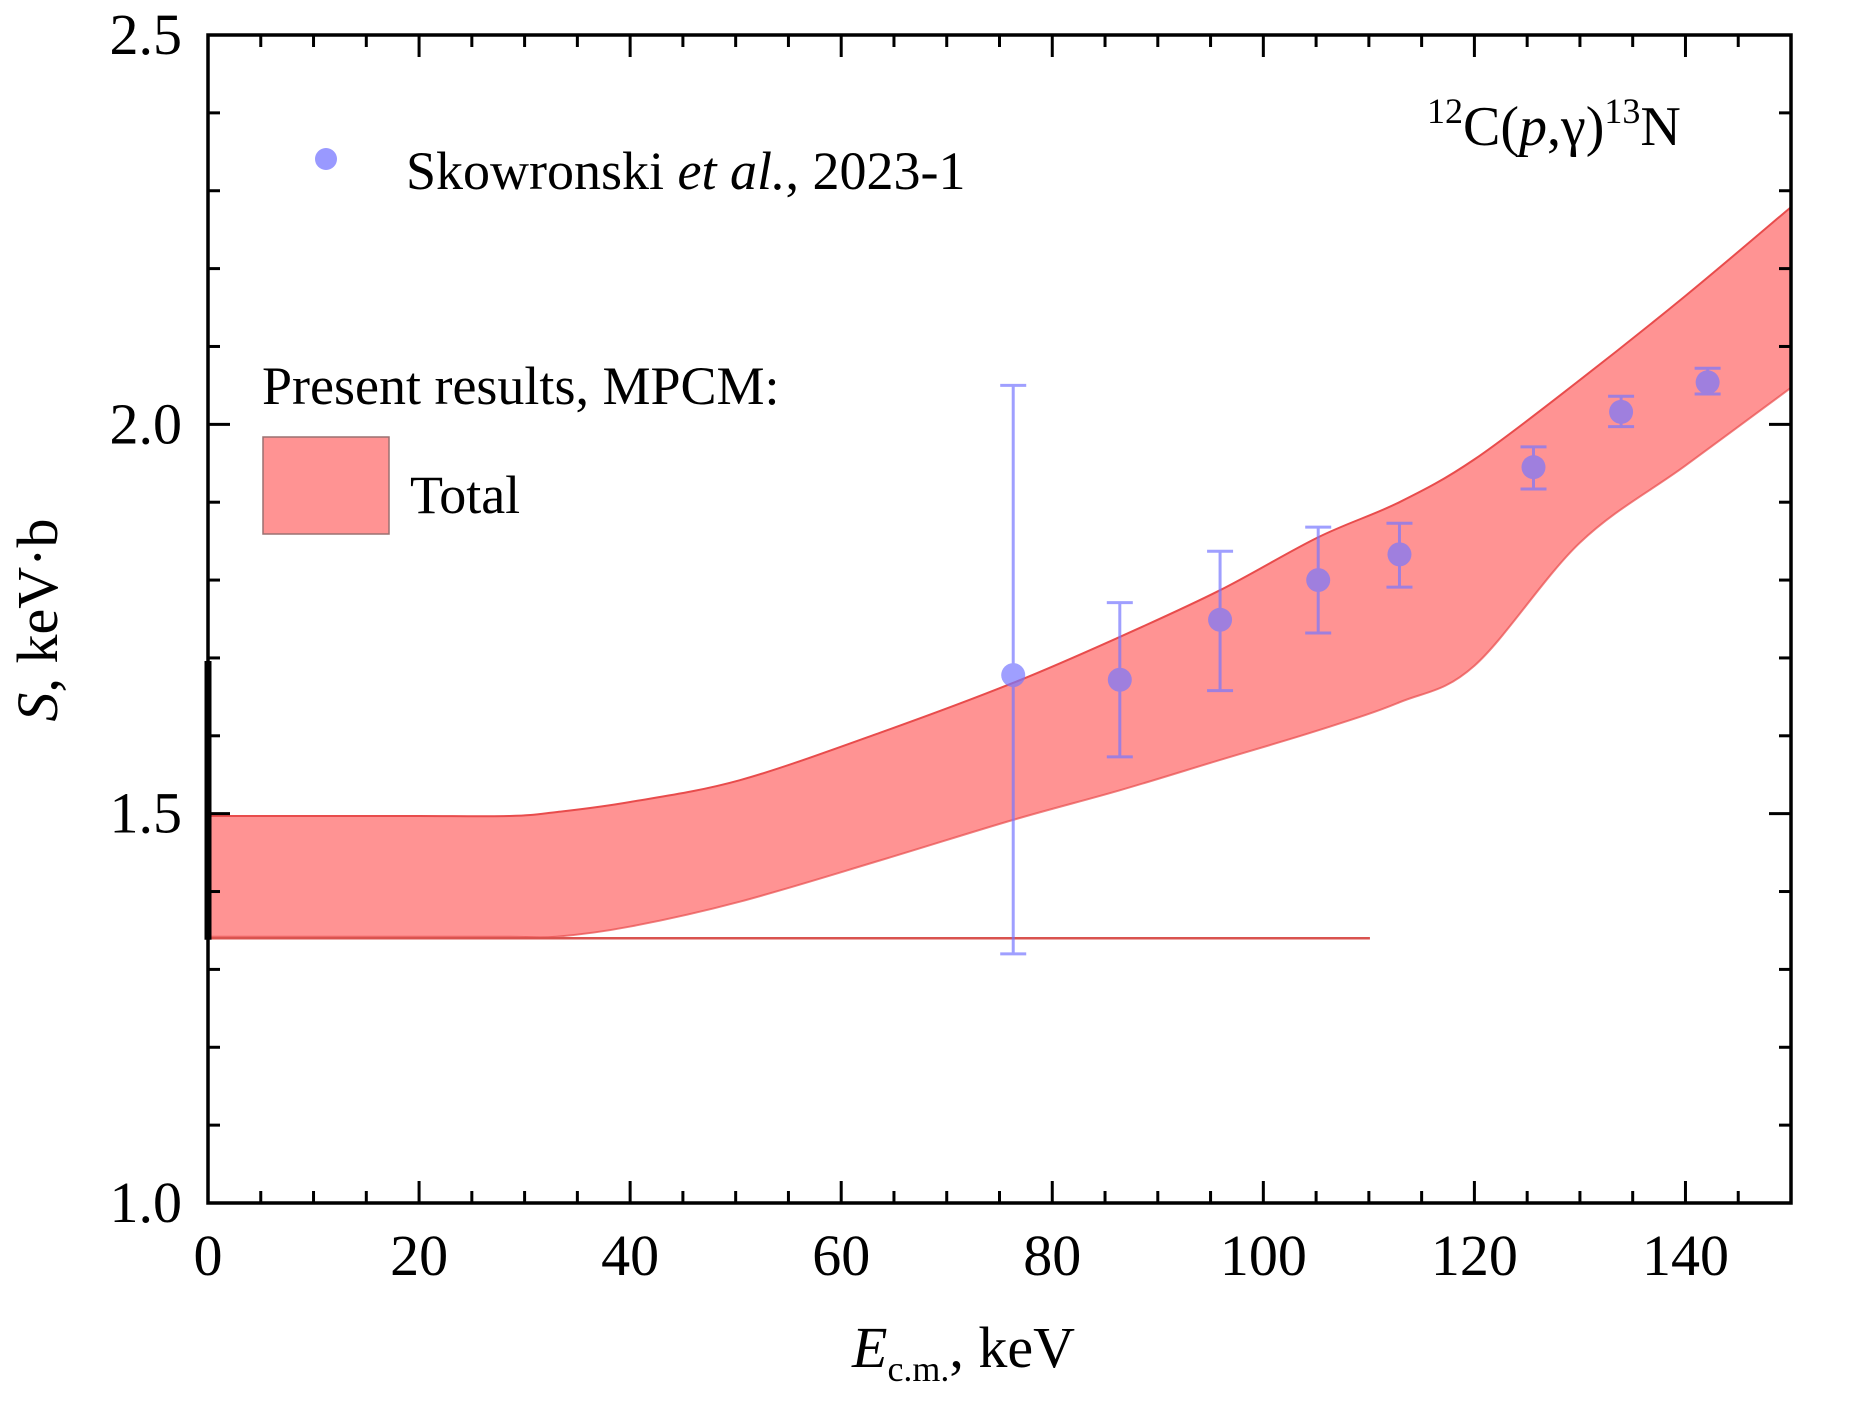 The image size is (1856, 1410). I want to click on x-axis-symbol: E, so click(869, 1347).